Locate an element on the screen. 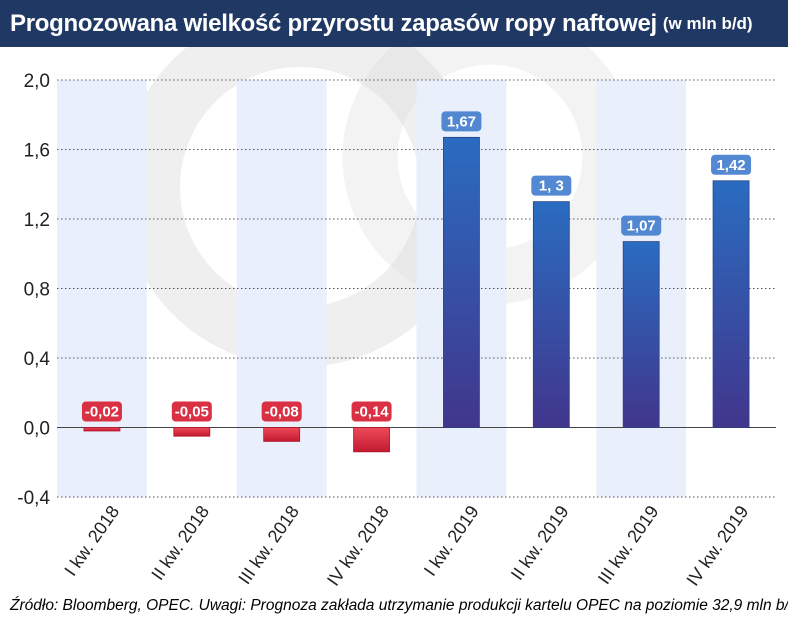 The height and width of the screenshot is (629, 788). data-label: -0,02 is located at coordinates (101, 411).